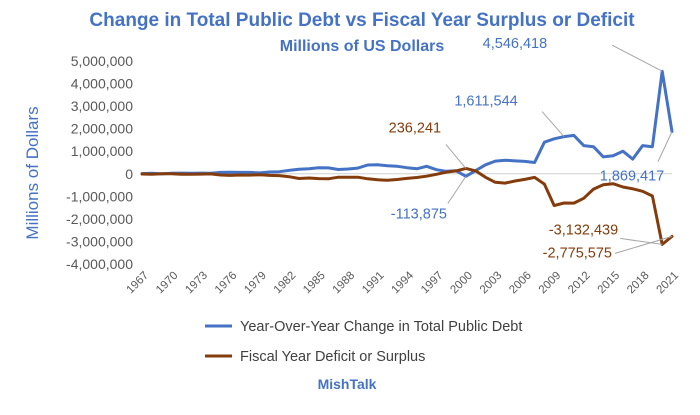 The image size is (700, 415). Describe the element at coordinates (461, 283) in the screenshot. I see `x-tick-label: 2000` at that location.